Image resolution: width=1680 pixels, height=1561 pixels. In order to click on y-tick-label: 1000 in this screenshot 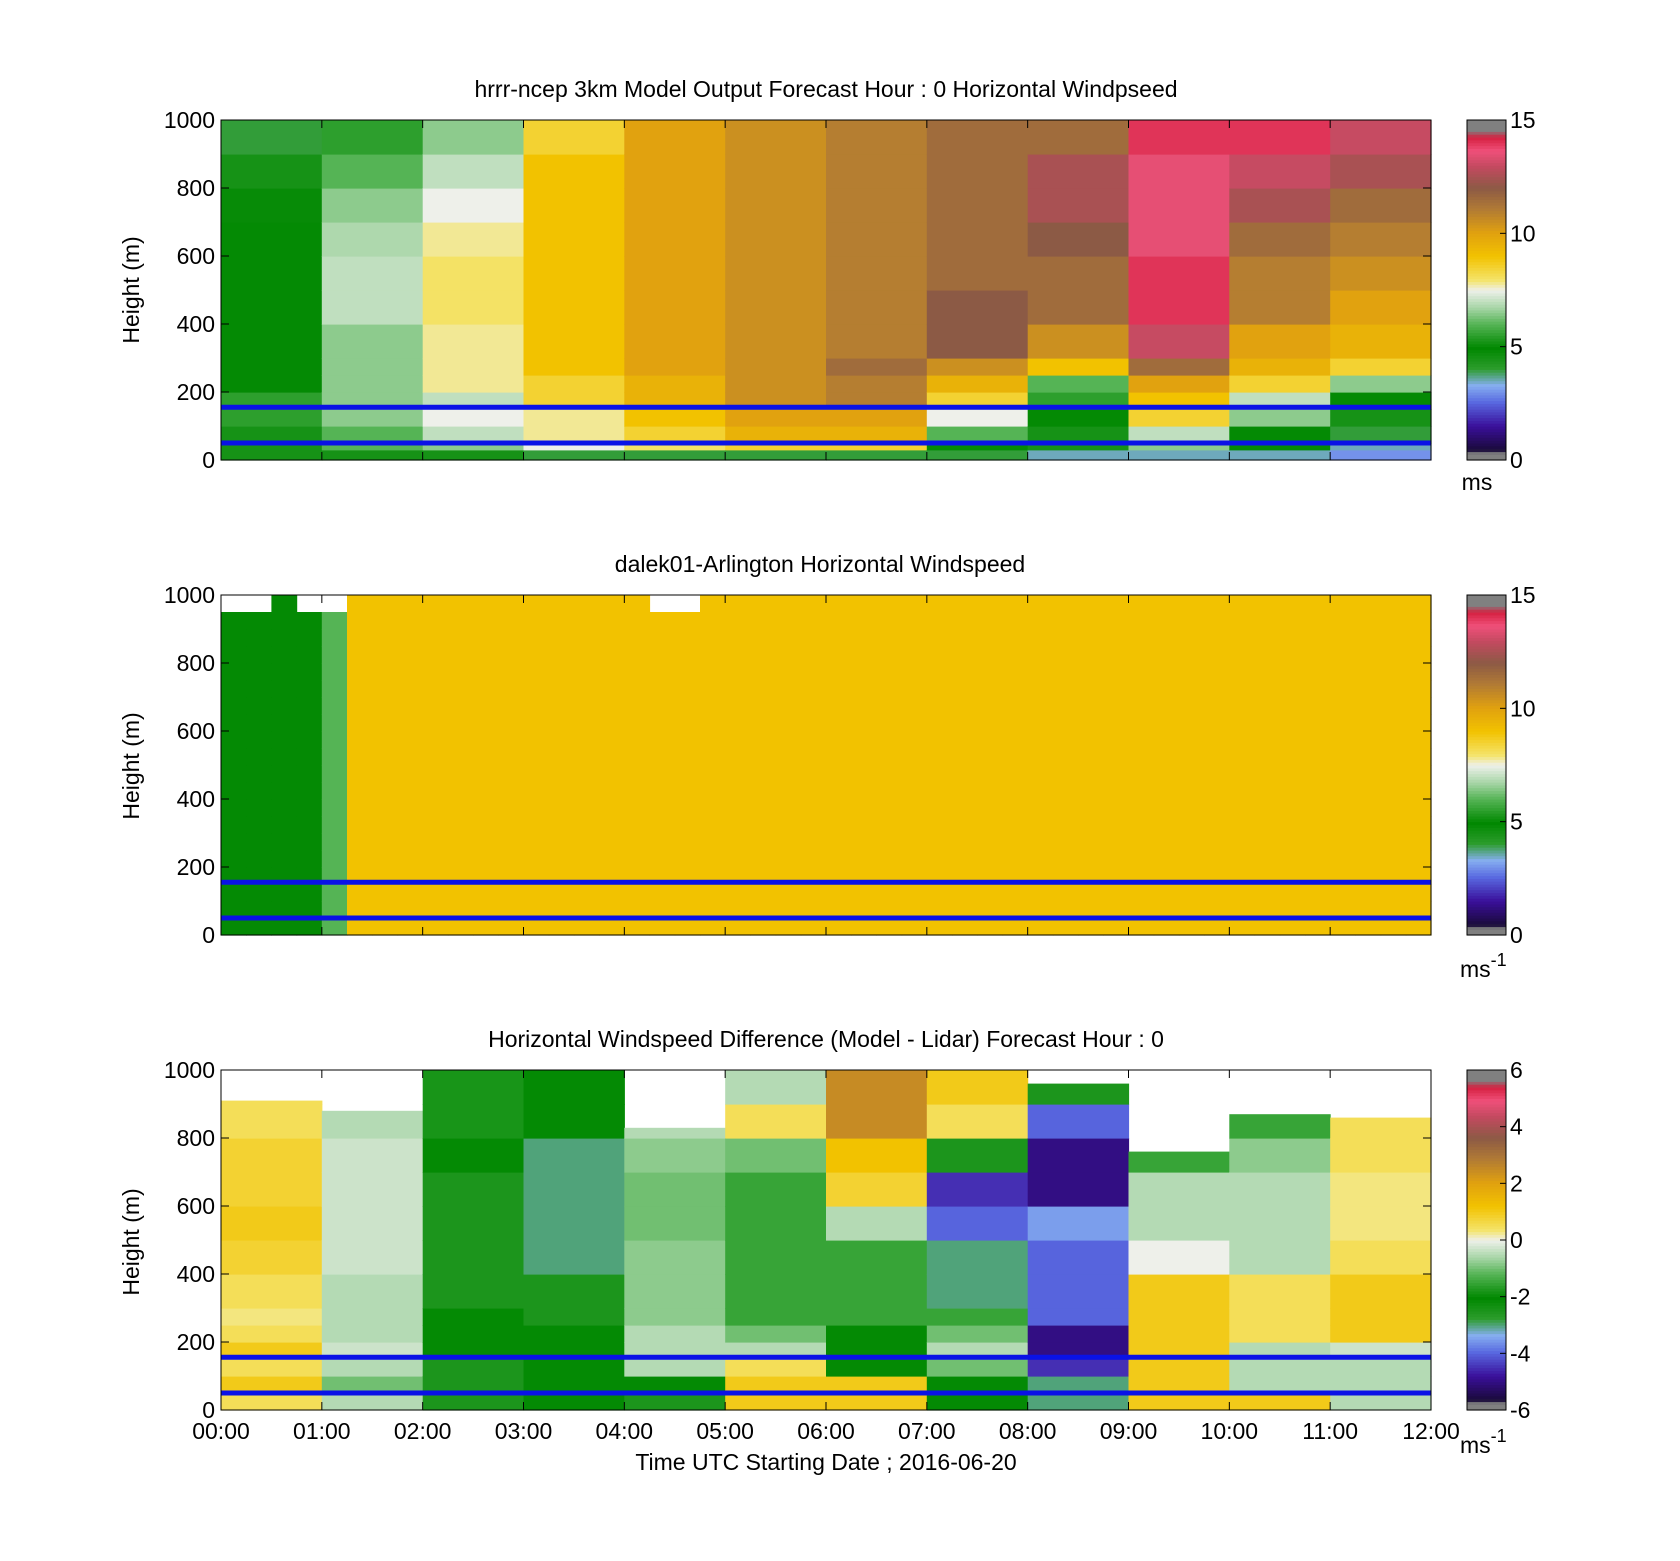, I will do `click(189, 595)`.